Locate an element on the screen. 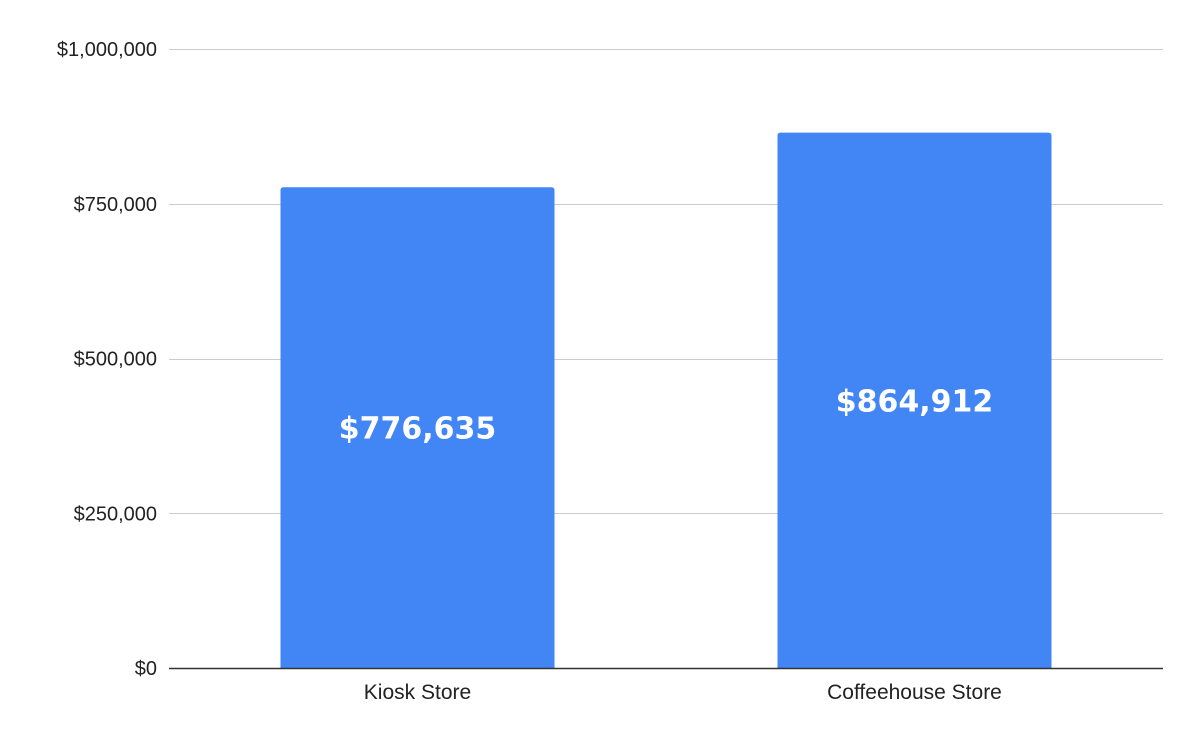 The image size is (1200, 742). x-category-label: Kiosk Store is located at coordinates (417, 692).